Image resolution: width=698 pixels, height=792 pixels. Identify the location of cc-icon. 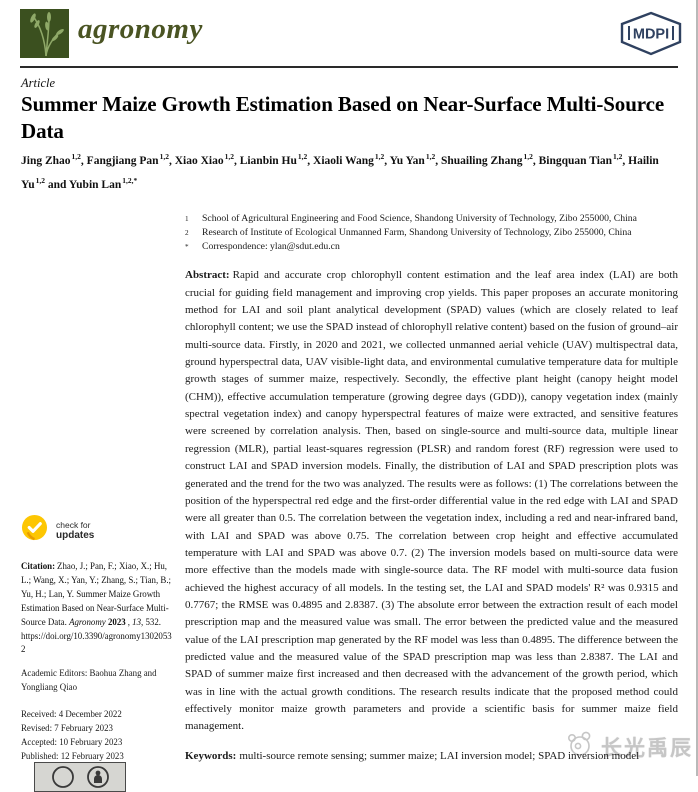
(62, 777).